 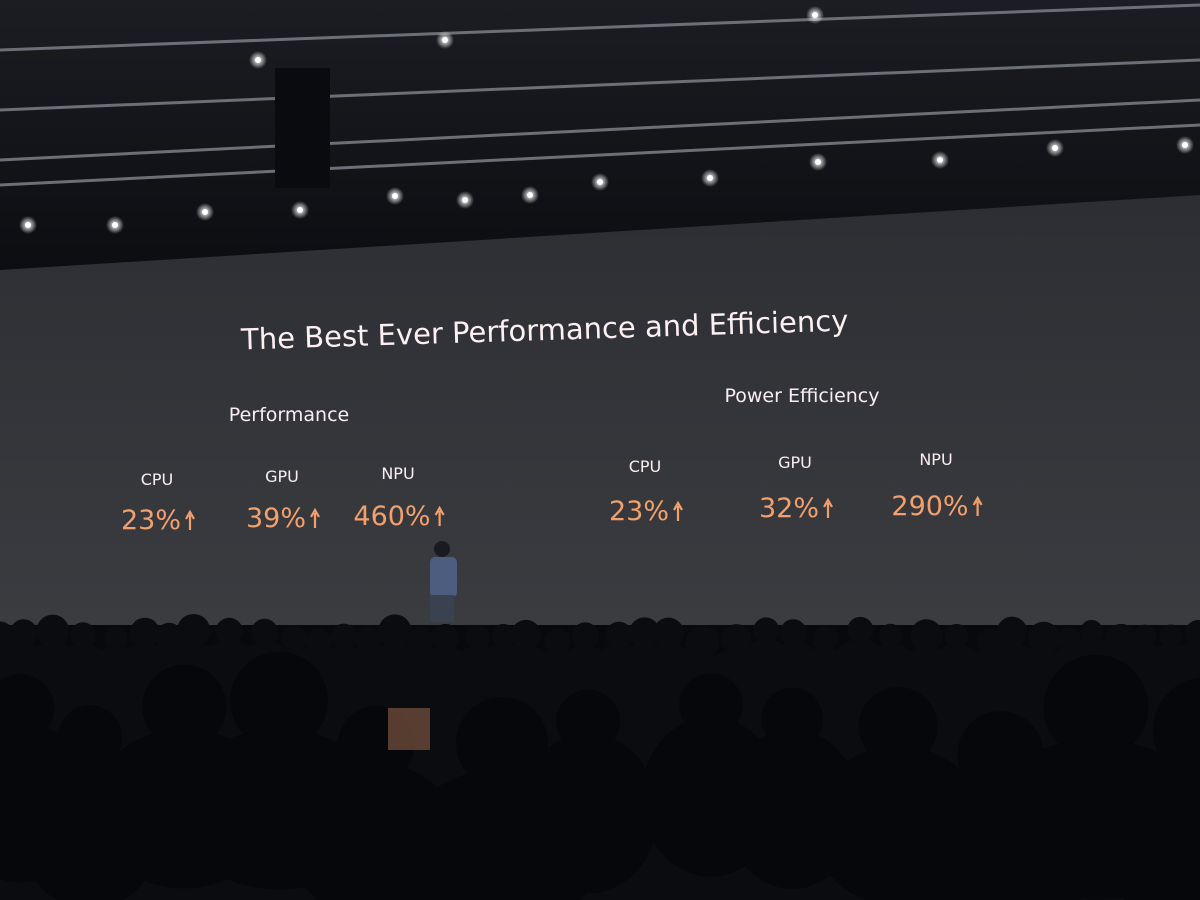 I want to click on phone-screen, so click(x=409, y=729).